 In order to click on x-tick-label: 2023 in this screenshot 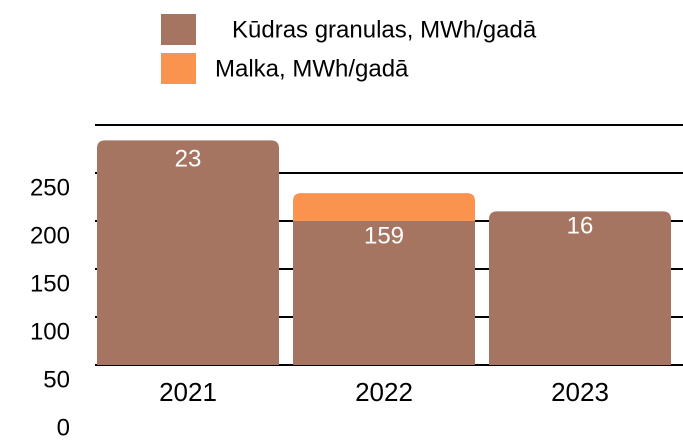, I will do `click(580, 392)`.